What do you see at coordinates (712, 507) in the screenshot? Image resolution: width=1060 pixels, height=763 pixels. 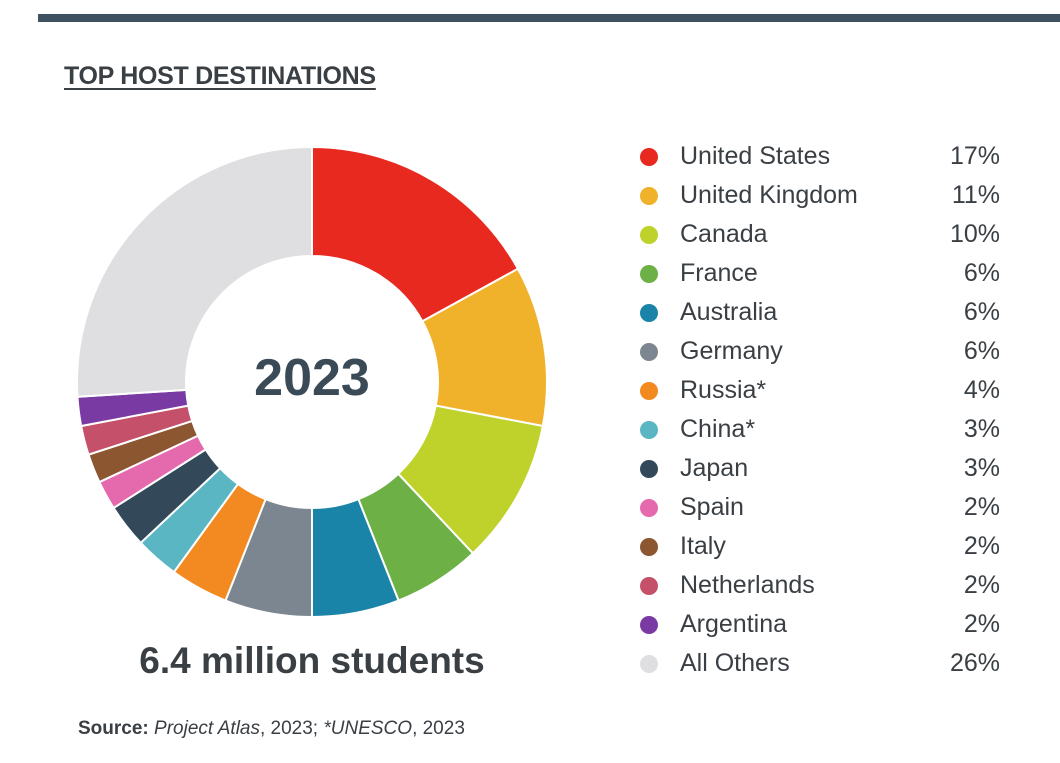 I see `legend-label: Spain` at bounding box center [712, 507].